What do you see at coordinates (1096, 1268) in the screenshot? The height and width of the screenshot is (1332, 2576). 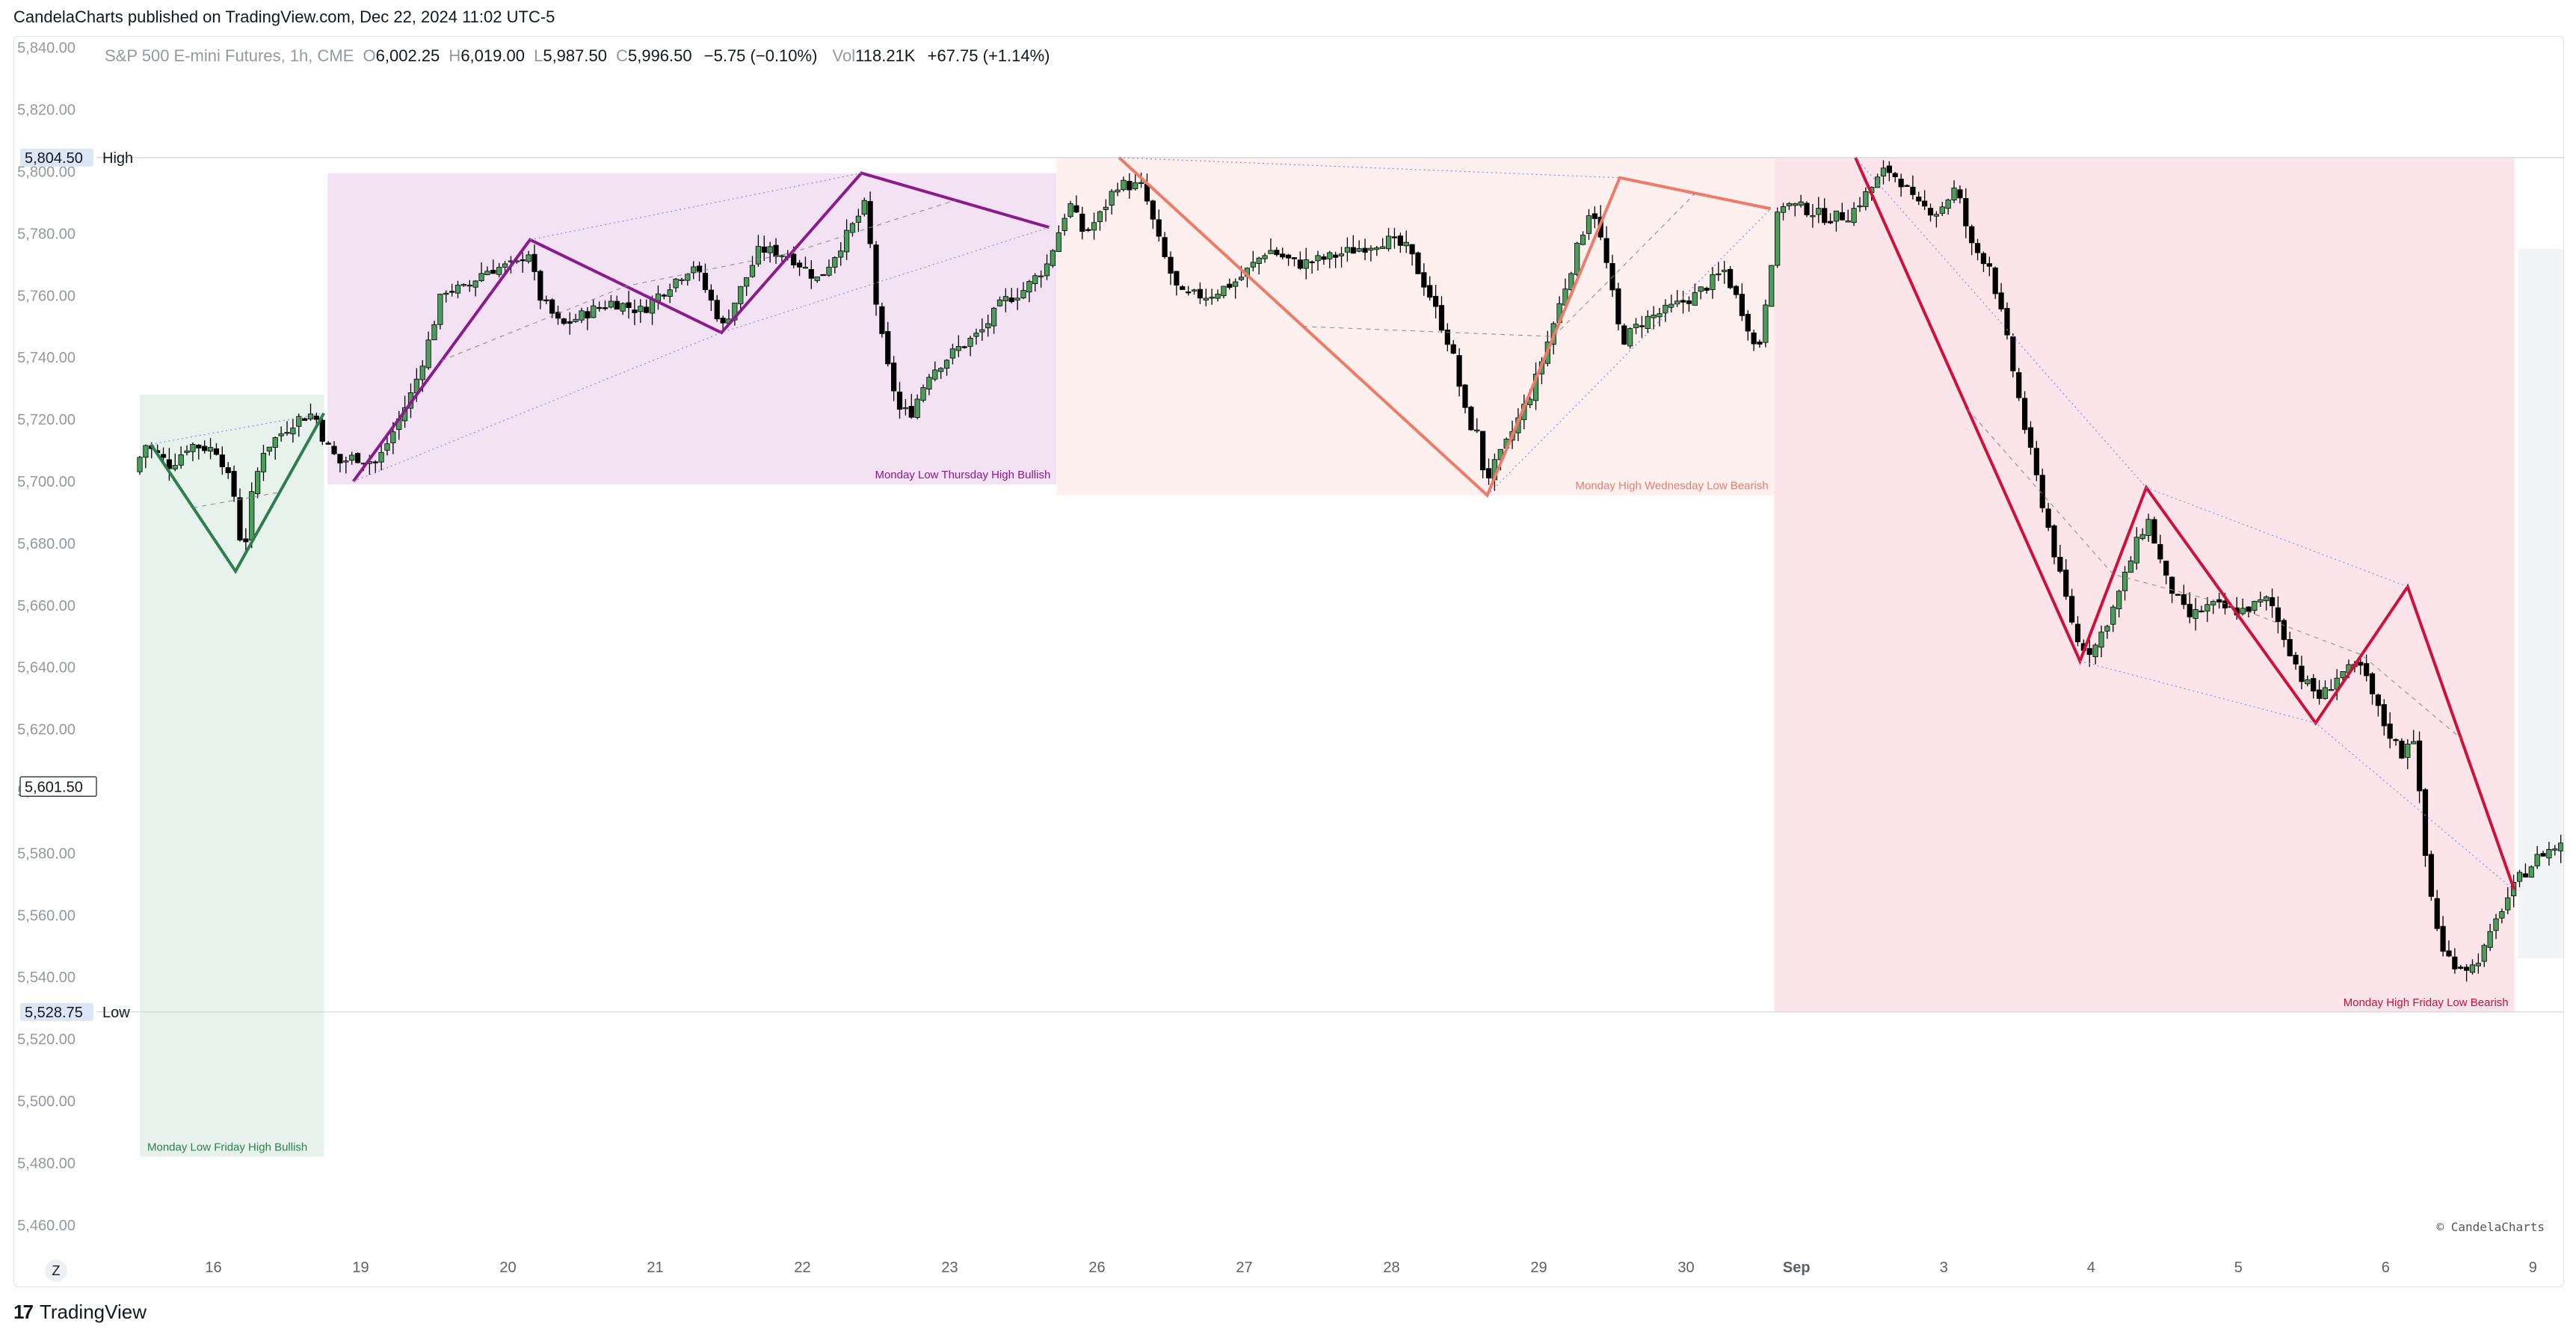 I see `x-tick-label: 26` at bounding box center [1096, 1268].